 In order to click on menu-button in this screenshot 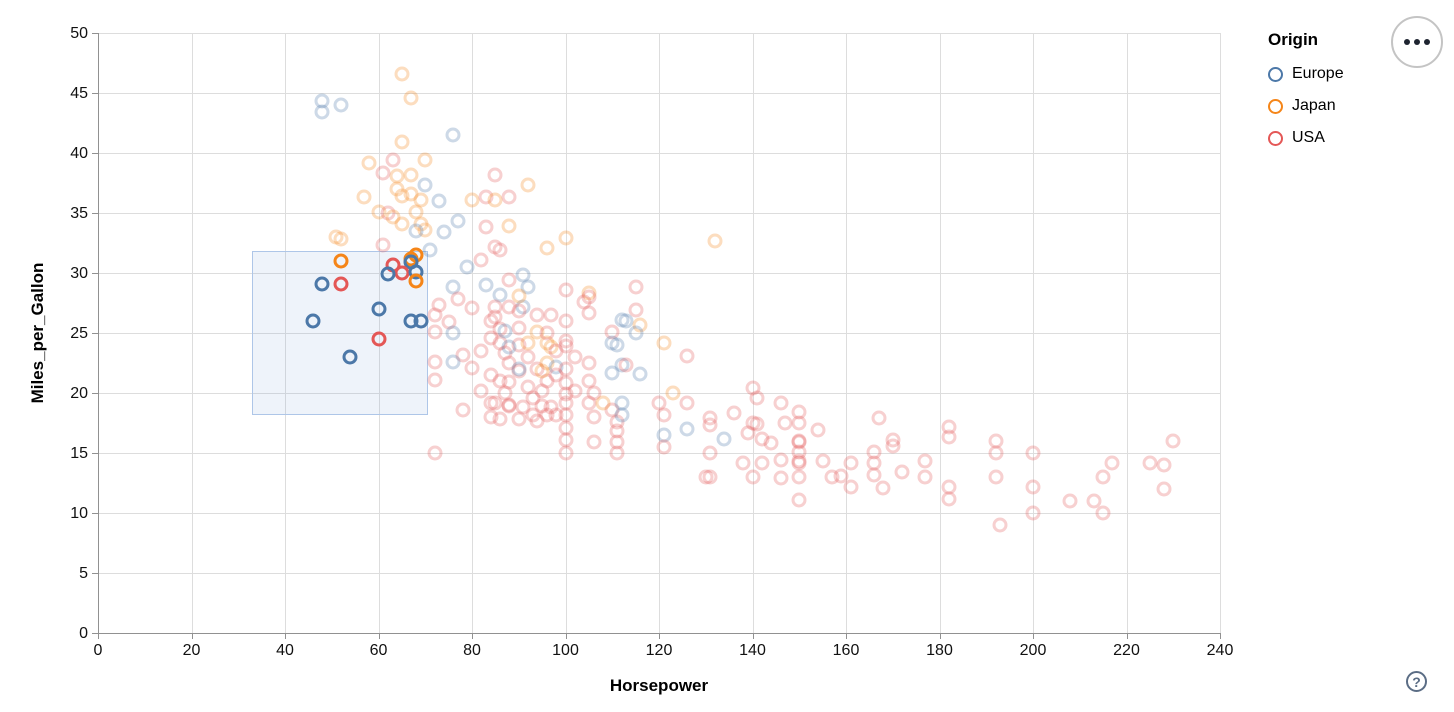, I will do `click(1417, 42)`.